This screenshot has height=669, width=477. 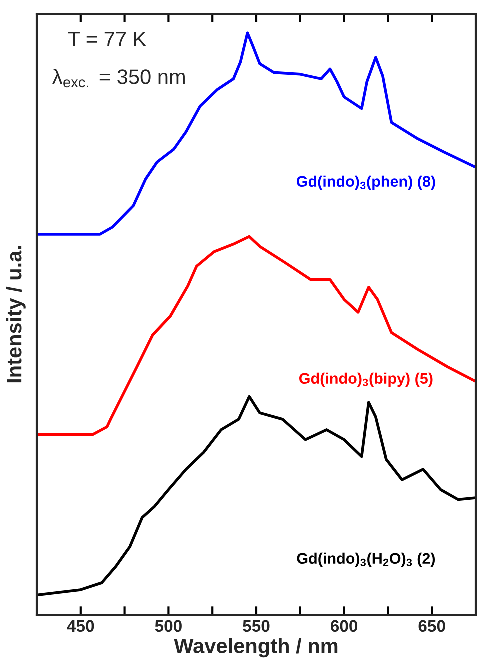 I want to click on annotation: λ$_{exc.}$ = 350 nm, so click(x=118, y=78).